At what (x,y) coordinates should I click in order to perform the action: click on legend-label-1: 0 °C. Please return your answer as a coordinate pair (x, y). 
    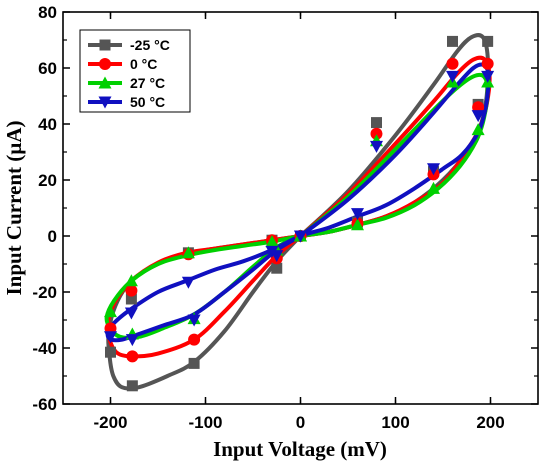
    Looking at the image, I should click on (143, 64).